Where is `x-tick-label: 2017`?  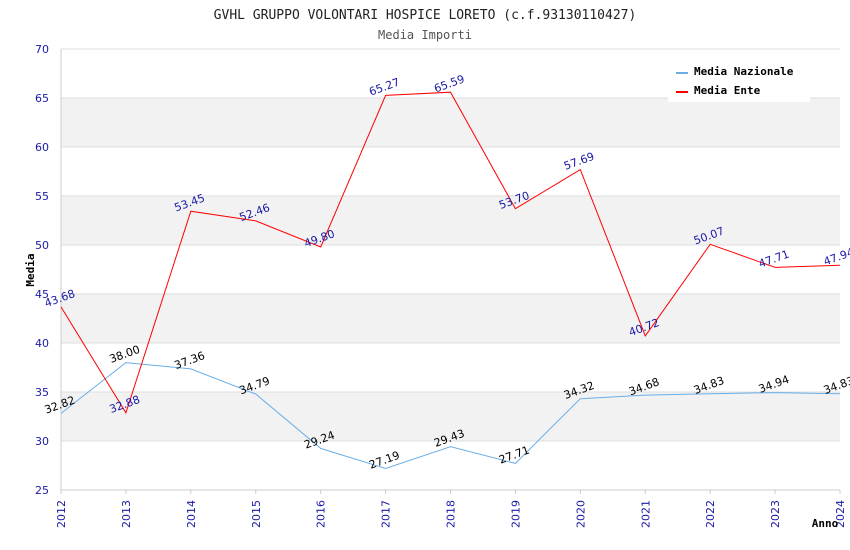 x-tick-label: 2017 is located at coordinates (386, 514).